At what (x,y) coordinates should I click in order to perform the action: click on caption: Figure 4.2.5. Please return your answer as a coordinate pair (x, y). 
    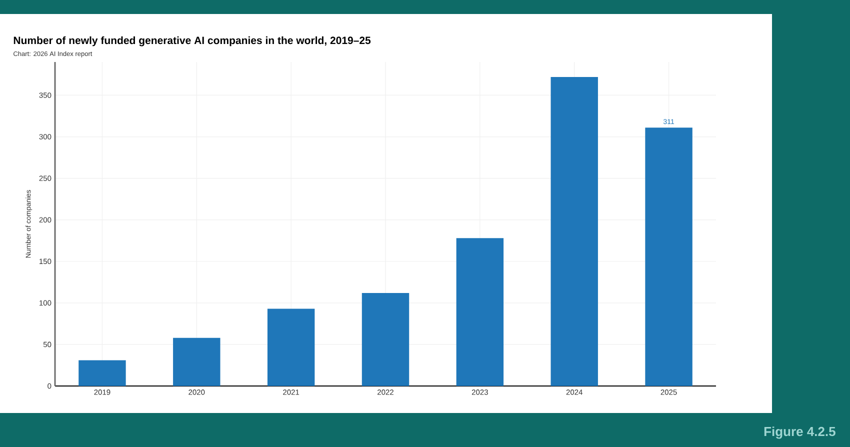
    Looking at the image, I should click on (800, 432).